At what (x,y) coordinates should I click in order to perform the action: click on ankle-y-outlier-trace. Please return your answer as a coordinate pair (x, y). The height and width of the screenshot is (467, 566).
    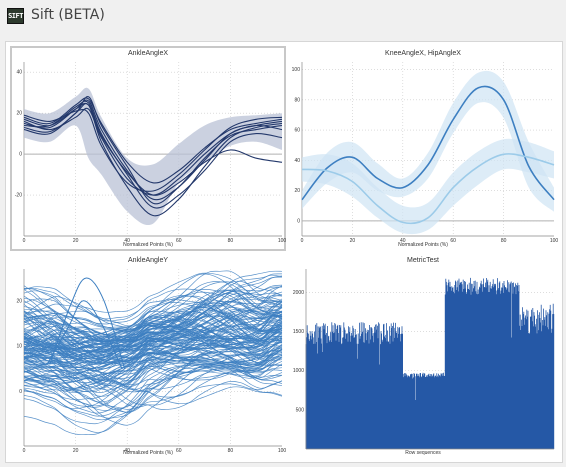
    Looking at the image, I should click on (84, 335).